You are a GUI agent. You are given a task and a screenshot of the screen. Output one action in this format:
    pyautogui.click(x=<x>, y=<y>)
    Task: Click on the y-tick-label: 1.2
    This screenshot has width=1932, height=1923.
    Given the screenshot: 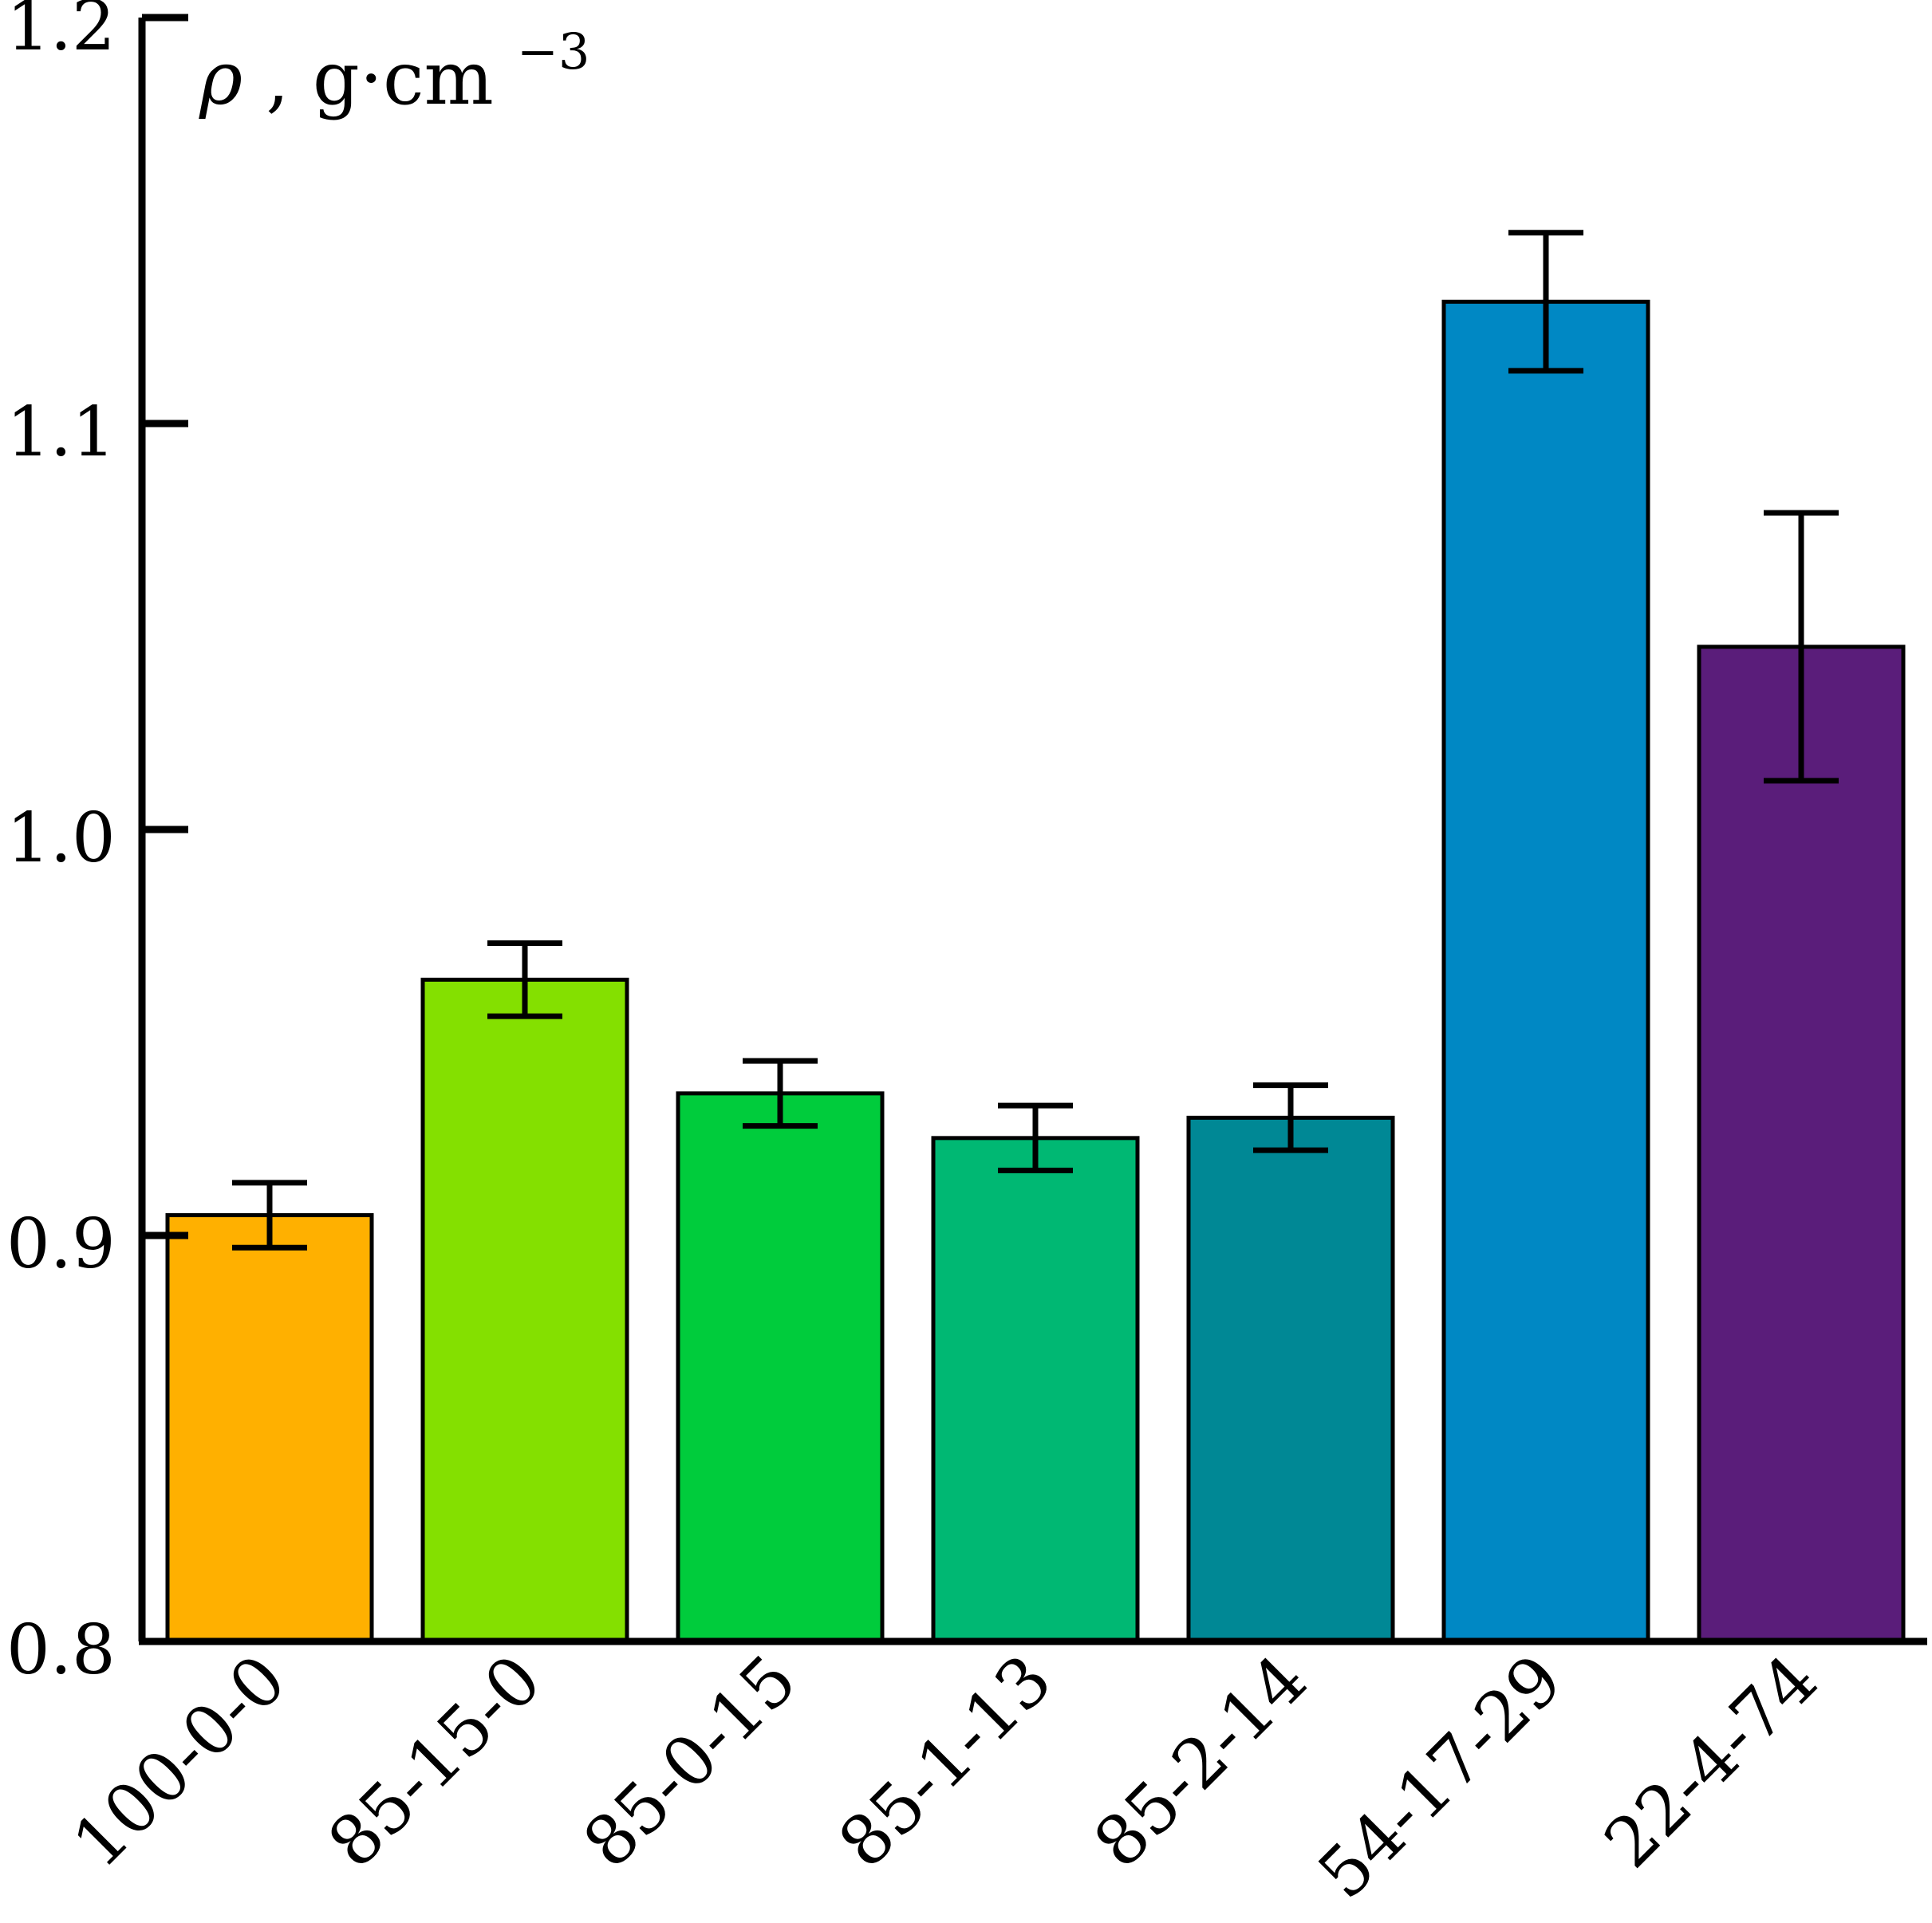 What is the action you would take?
    pyautogui.click(x=61, y=33)
    